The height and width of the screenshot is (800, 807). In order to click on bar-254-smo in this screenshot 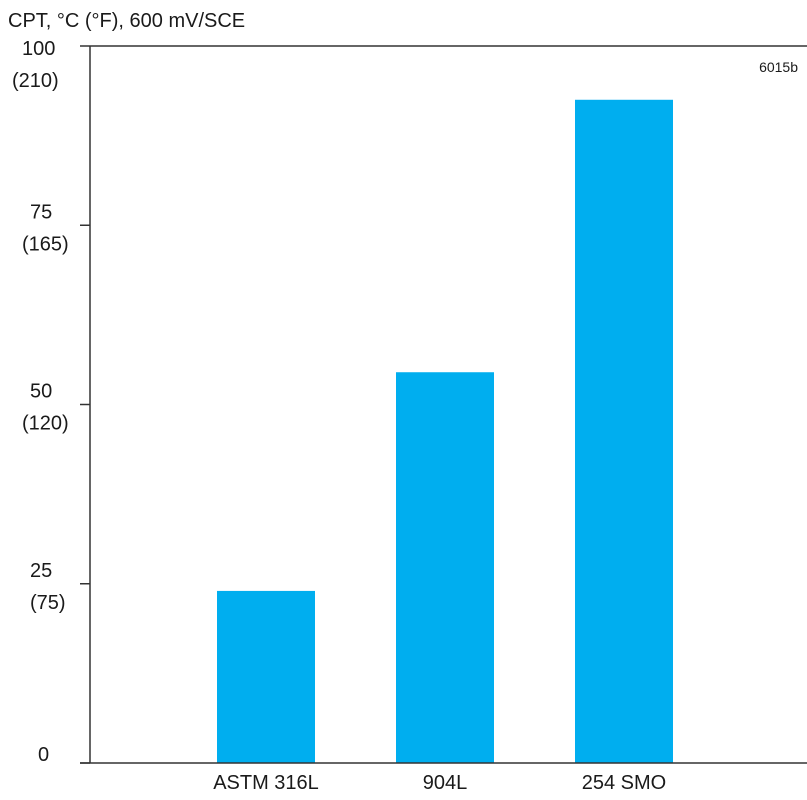, I will do `click(624, 431)`.